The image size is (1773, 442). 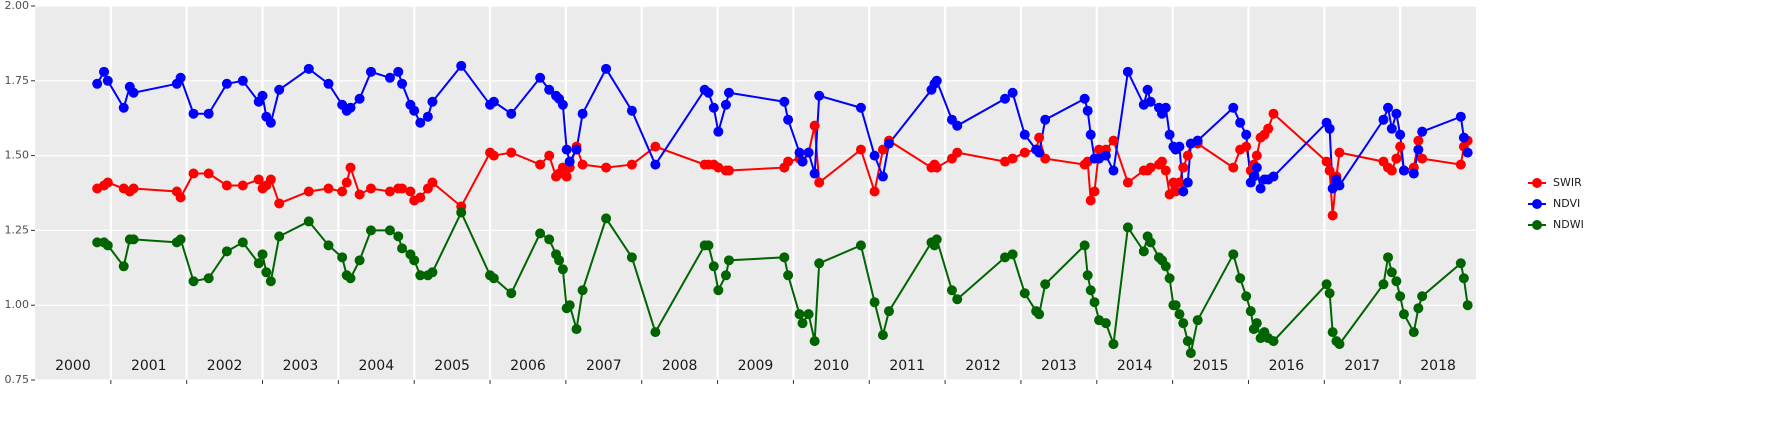 What do you see at coordinates (73, 366) in the screenshot?
I see `year-label: 2000` at bounding box center [73, 366].